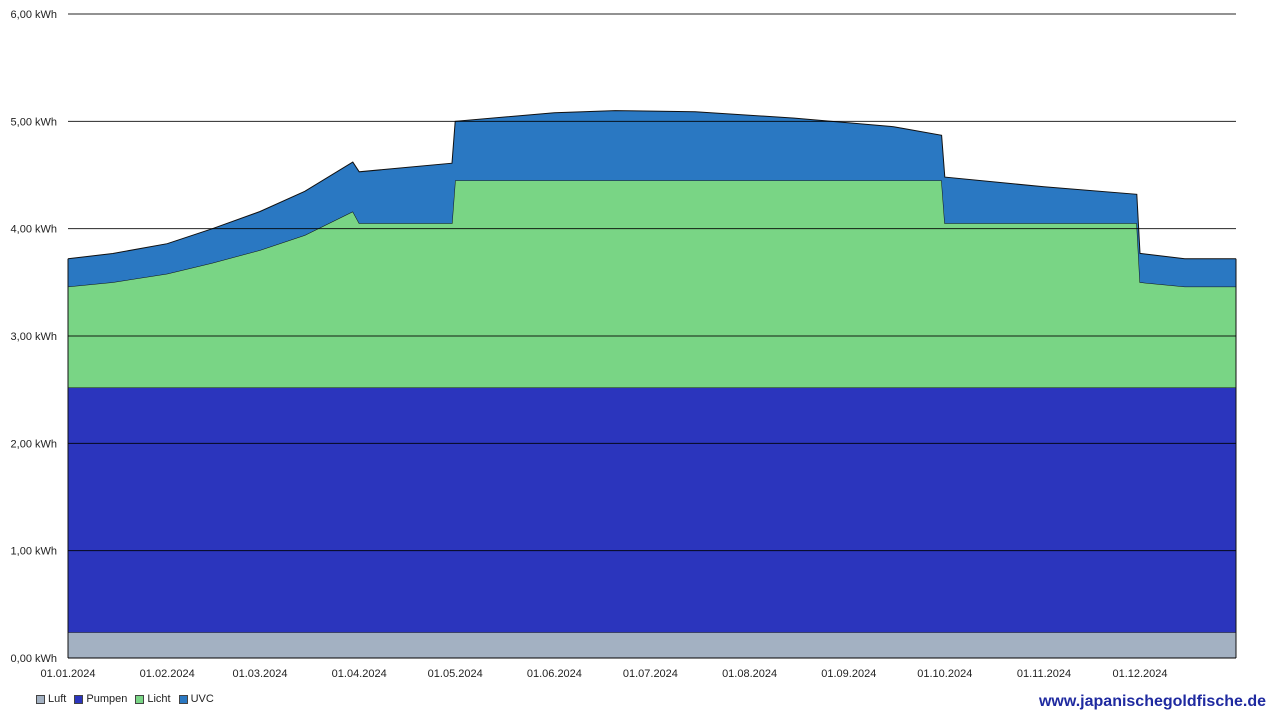 The image size is (1280, 720). I want to click on x-tick-label: 01.03.2024, so click(259, 674).